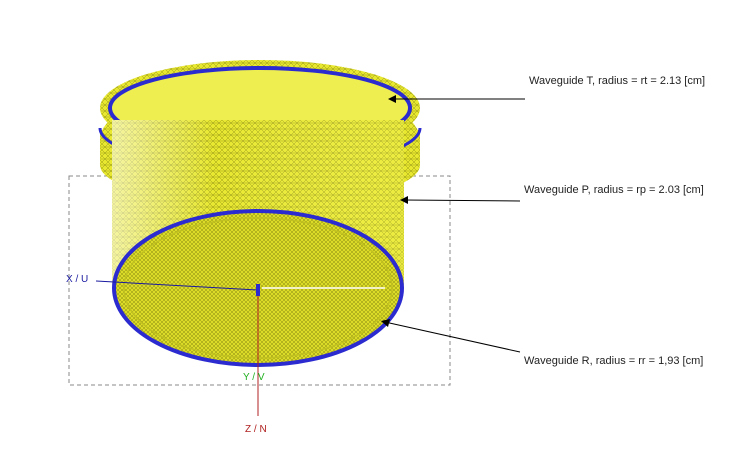 This screenshot has width=731, height=458. Describe the element at coordinates (452, 337) in the screenshot. I see `leader-waveguide-r` at that location.